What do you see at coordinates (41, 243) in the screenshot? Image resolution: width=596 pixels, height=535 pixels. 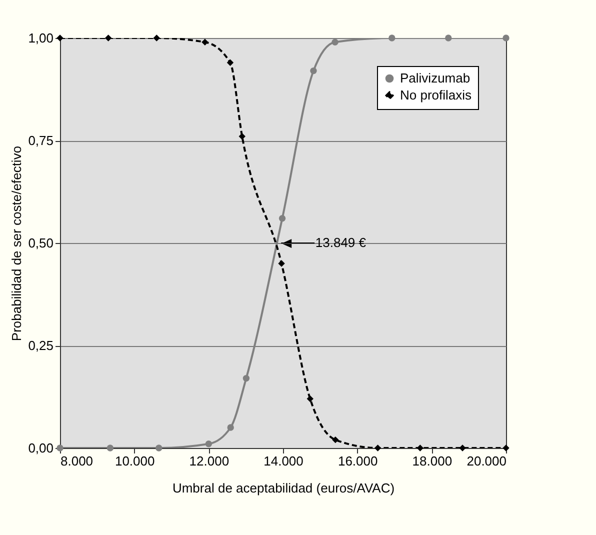 I see `y-tick-label: 0,50` at bounding box center [41, 243].